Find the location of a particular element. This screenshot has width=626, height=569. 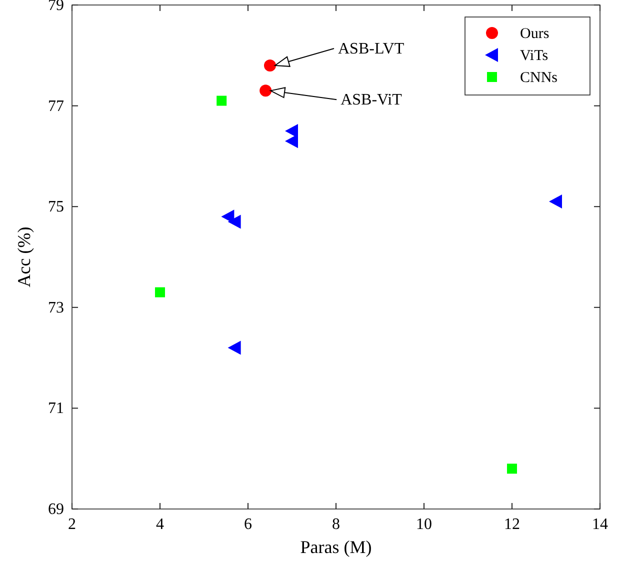

legend-label: ViTs is located at coordinates (534, 56).